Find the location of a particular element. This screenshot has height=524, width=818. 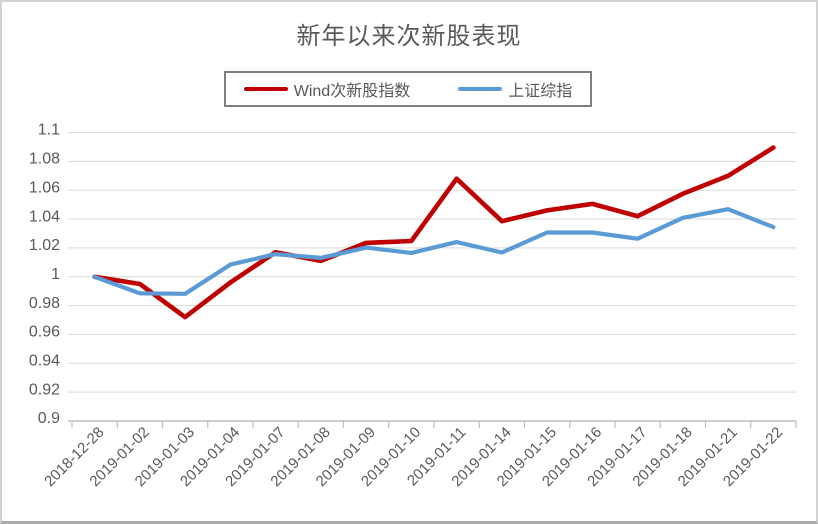

legend-swatch-blue is located at coordinates (480, 89).